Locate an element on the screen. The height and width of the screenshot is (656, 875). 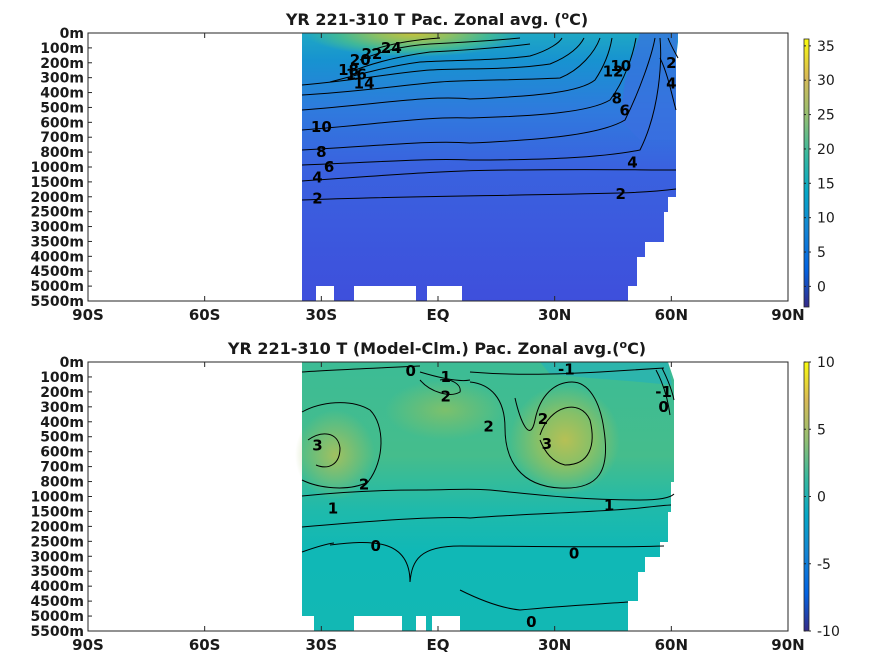
top-y-tick-label: 500m is located at coordinates (62, 108).